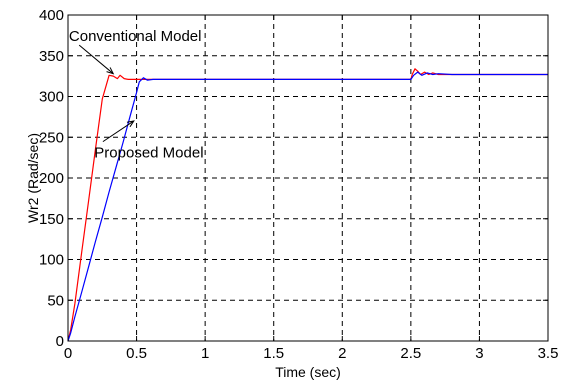  Describe the element at coordinates (51, 15) in the screenshot. I see `y-tick-label: 400` at that location.